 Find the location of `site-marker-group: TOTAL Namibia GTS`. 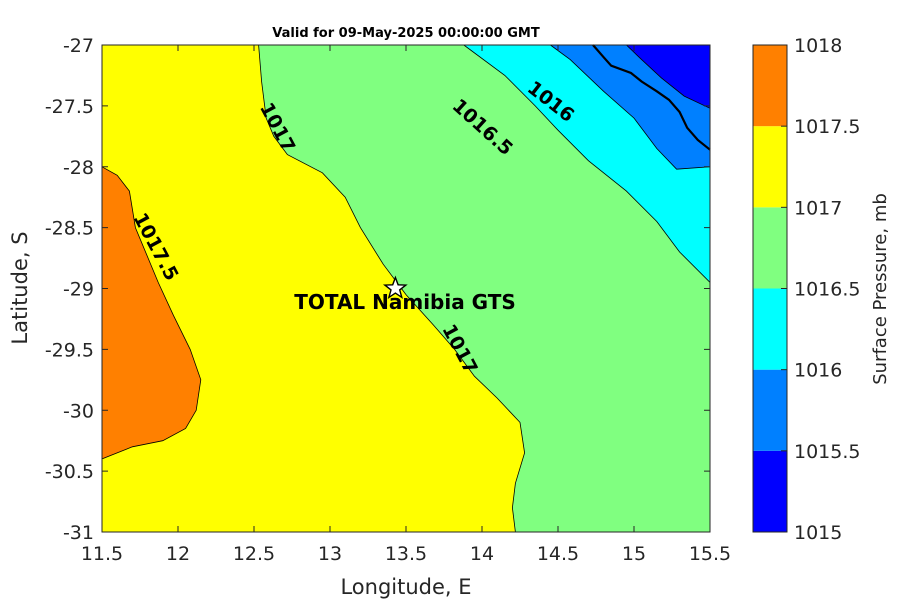

site-marker-group: TOTAL Namibia GTS is located at coordinates (405, 294).